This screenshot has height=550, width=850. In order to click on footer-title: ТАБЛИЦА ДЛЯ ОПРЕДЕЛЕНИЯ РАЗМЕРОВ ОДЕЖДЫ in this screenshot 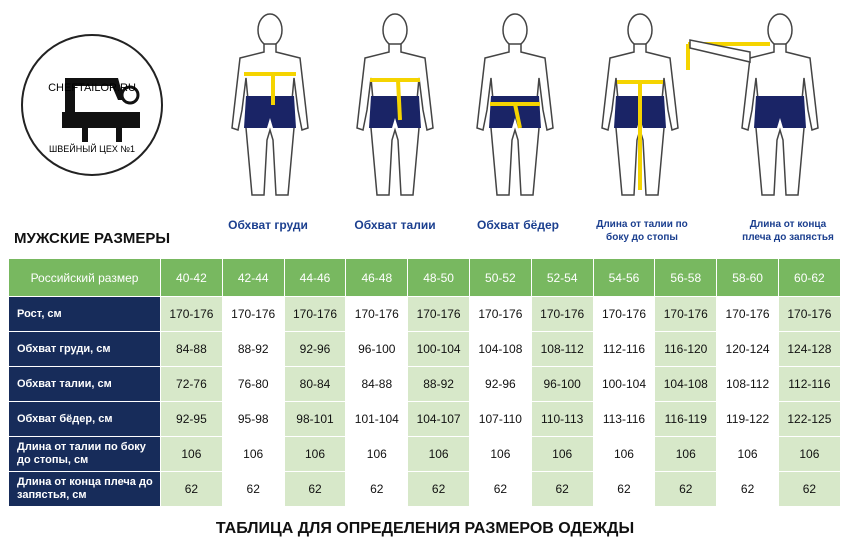, I will do `click(425, 528)`.